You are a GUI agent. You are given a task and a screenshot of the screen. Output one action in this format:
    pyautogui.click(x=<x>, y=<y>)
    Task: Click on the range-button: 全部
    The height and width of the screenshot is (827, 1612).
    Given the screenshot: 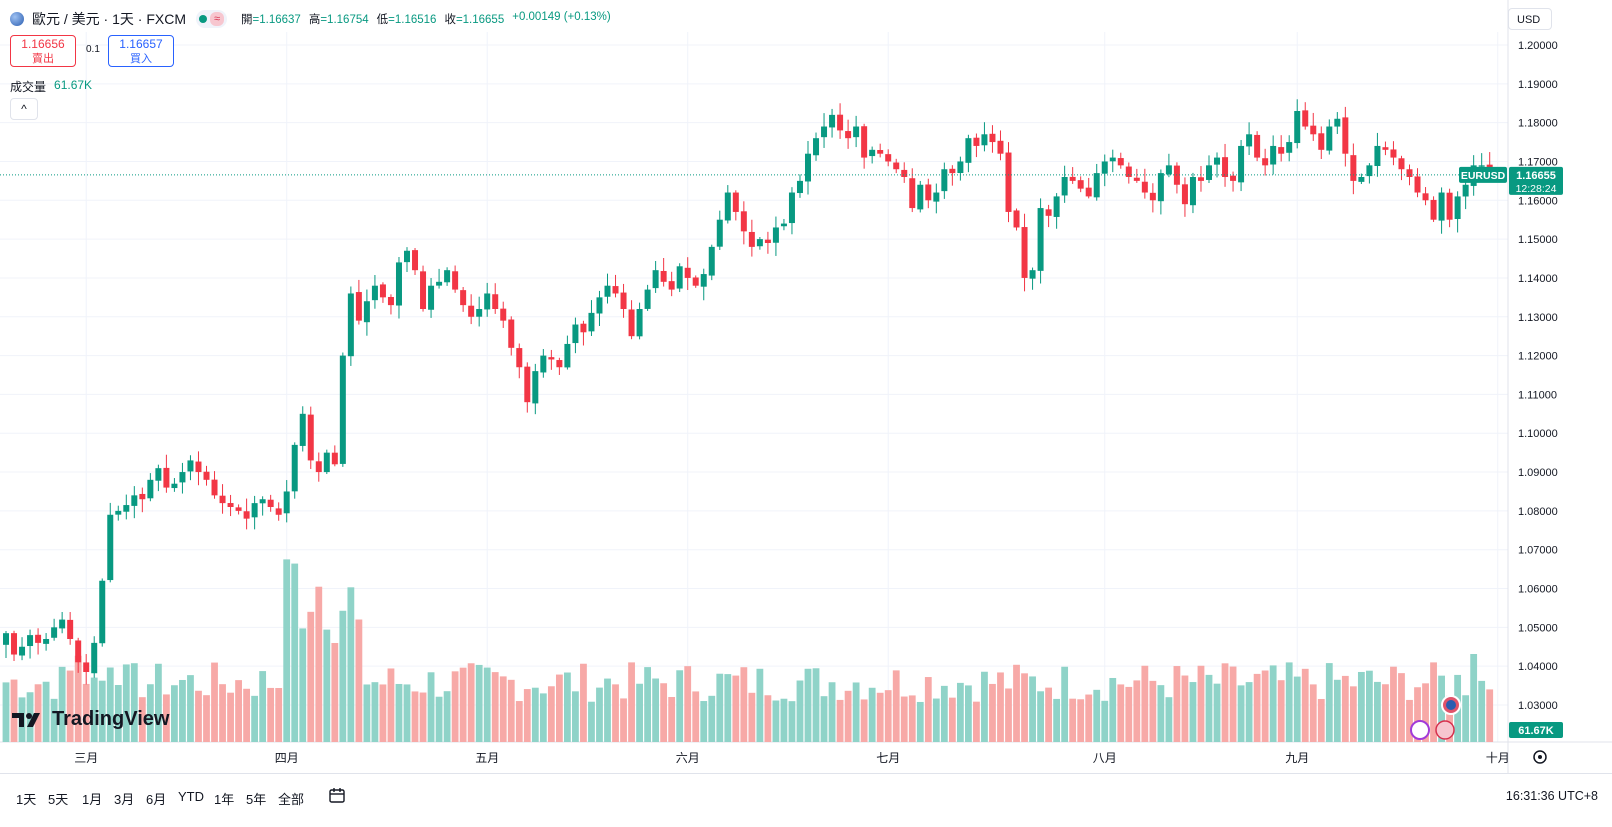 What is the action you would take?
    pyautogui.click(x=291, y=799)
    